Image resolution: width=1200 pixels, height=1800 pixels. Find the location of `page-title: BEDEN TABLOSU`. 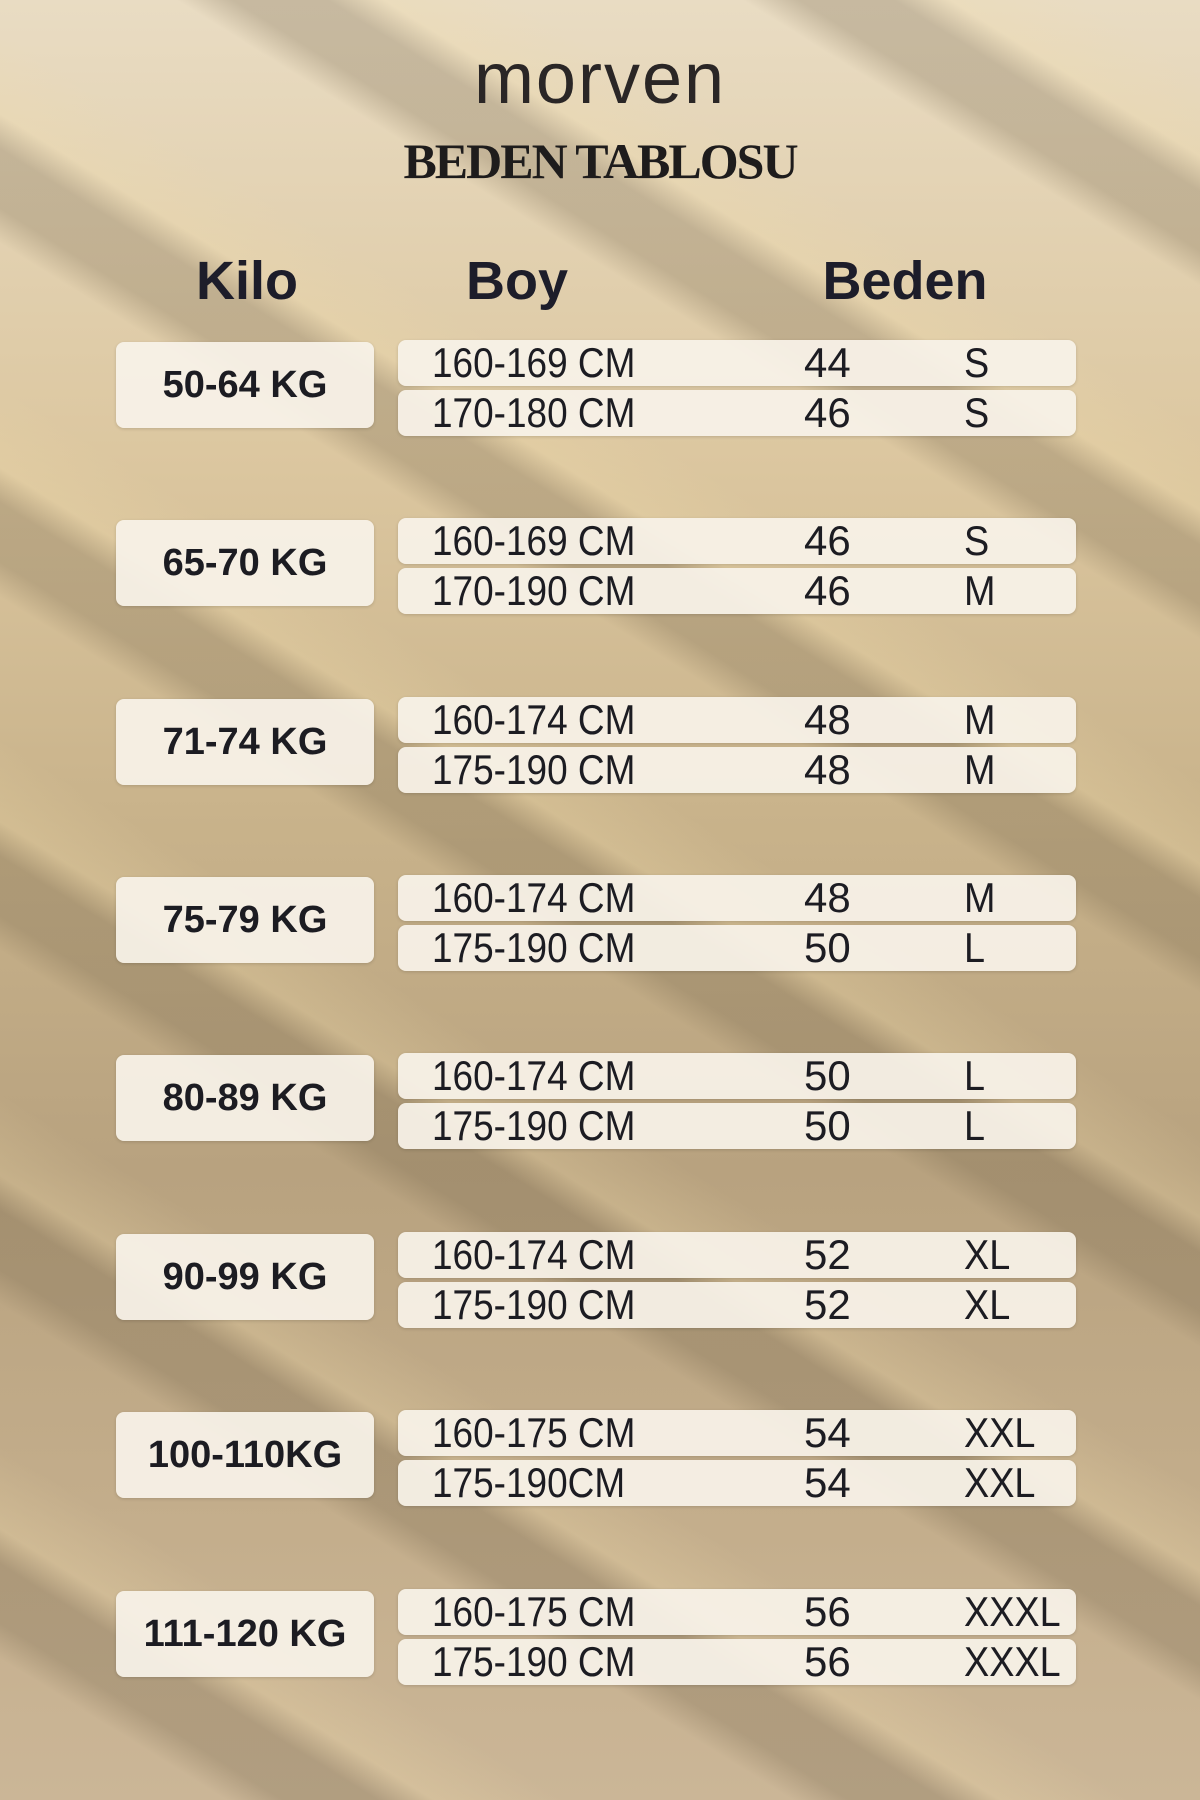

page-title: BEDEN TABLOSU is located at coordinates (600, 161).